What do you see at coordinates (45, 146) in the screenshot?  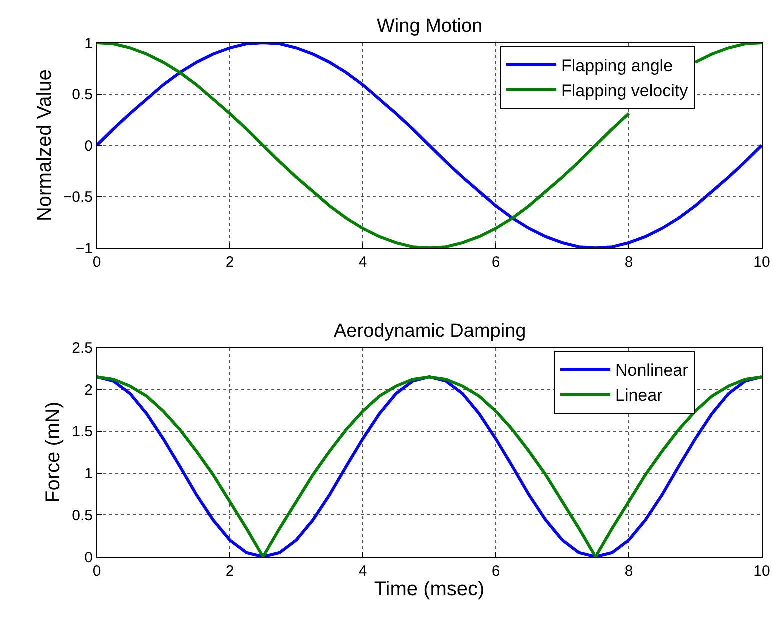 I see `y-axis-title: Normalzed Value` at bounding box center [45, 146].